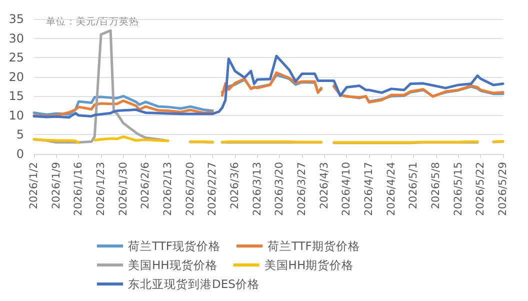 The image size is (528, 301). I want to click on x-tick-label: 2026/1/9, so click(56, 186).